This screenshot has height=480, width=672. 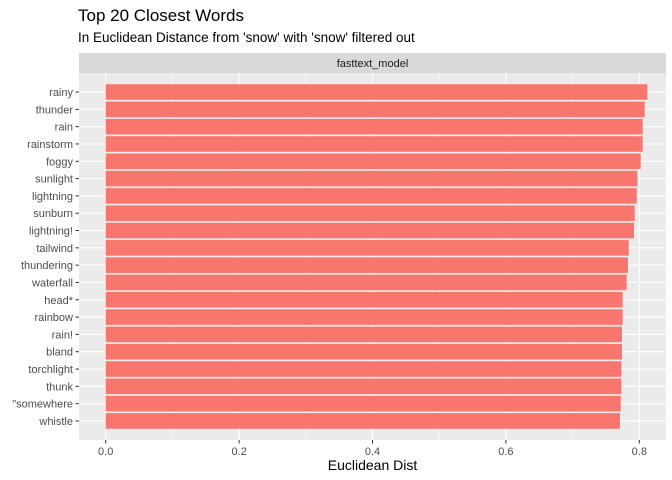 I want to click on y-tick-label: rain, so click(x=64, y=128).